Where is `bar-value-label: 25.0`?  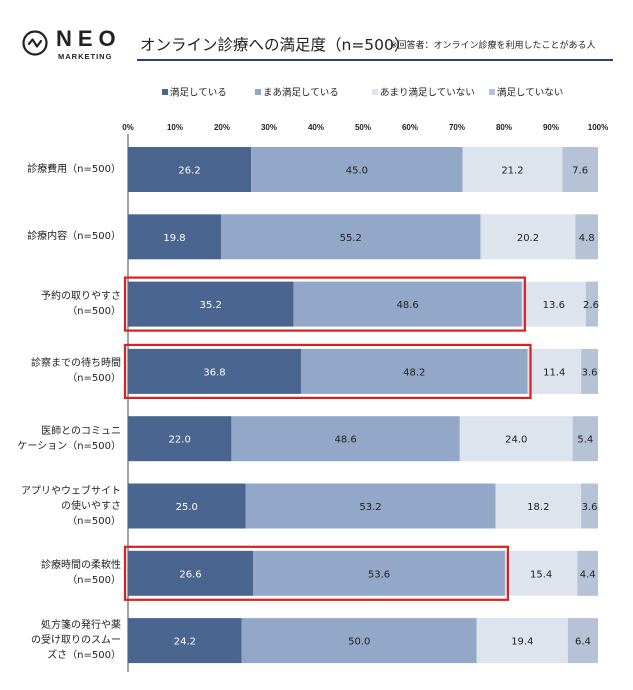 bar-value-label: 25.0 is located at coordinates (187, 507).